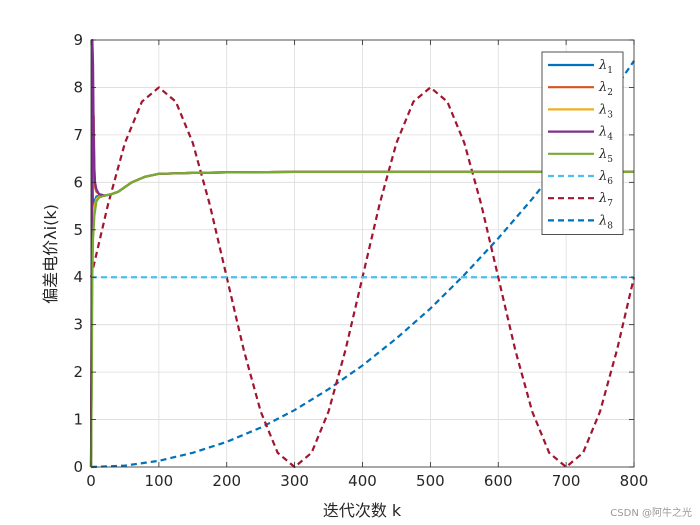  Describe the element at coordinates (605, 67) in the screenshot. I see `legend-label: λ1` at that location.